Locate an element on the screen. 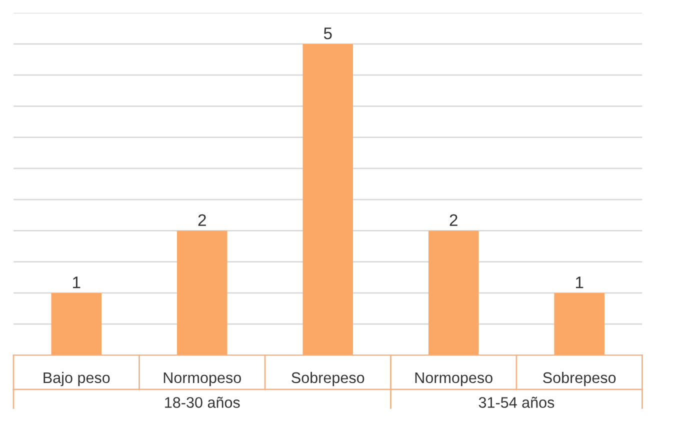 The height and width of the screenshot is (428, 676). x-tick-label: Bajo peso is located at coordinates (77, 379).